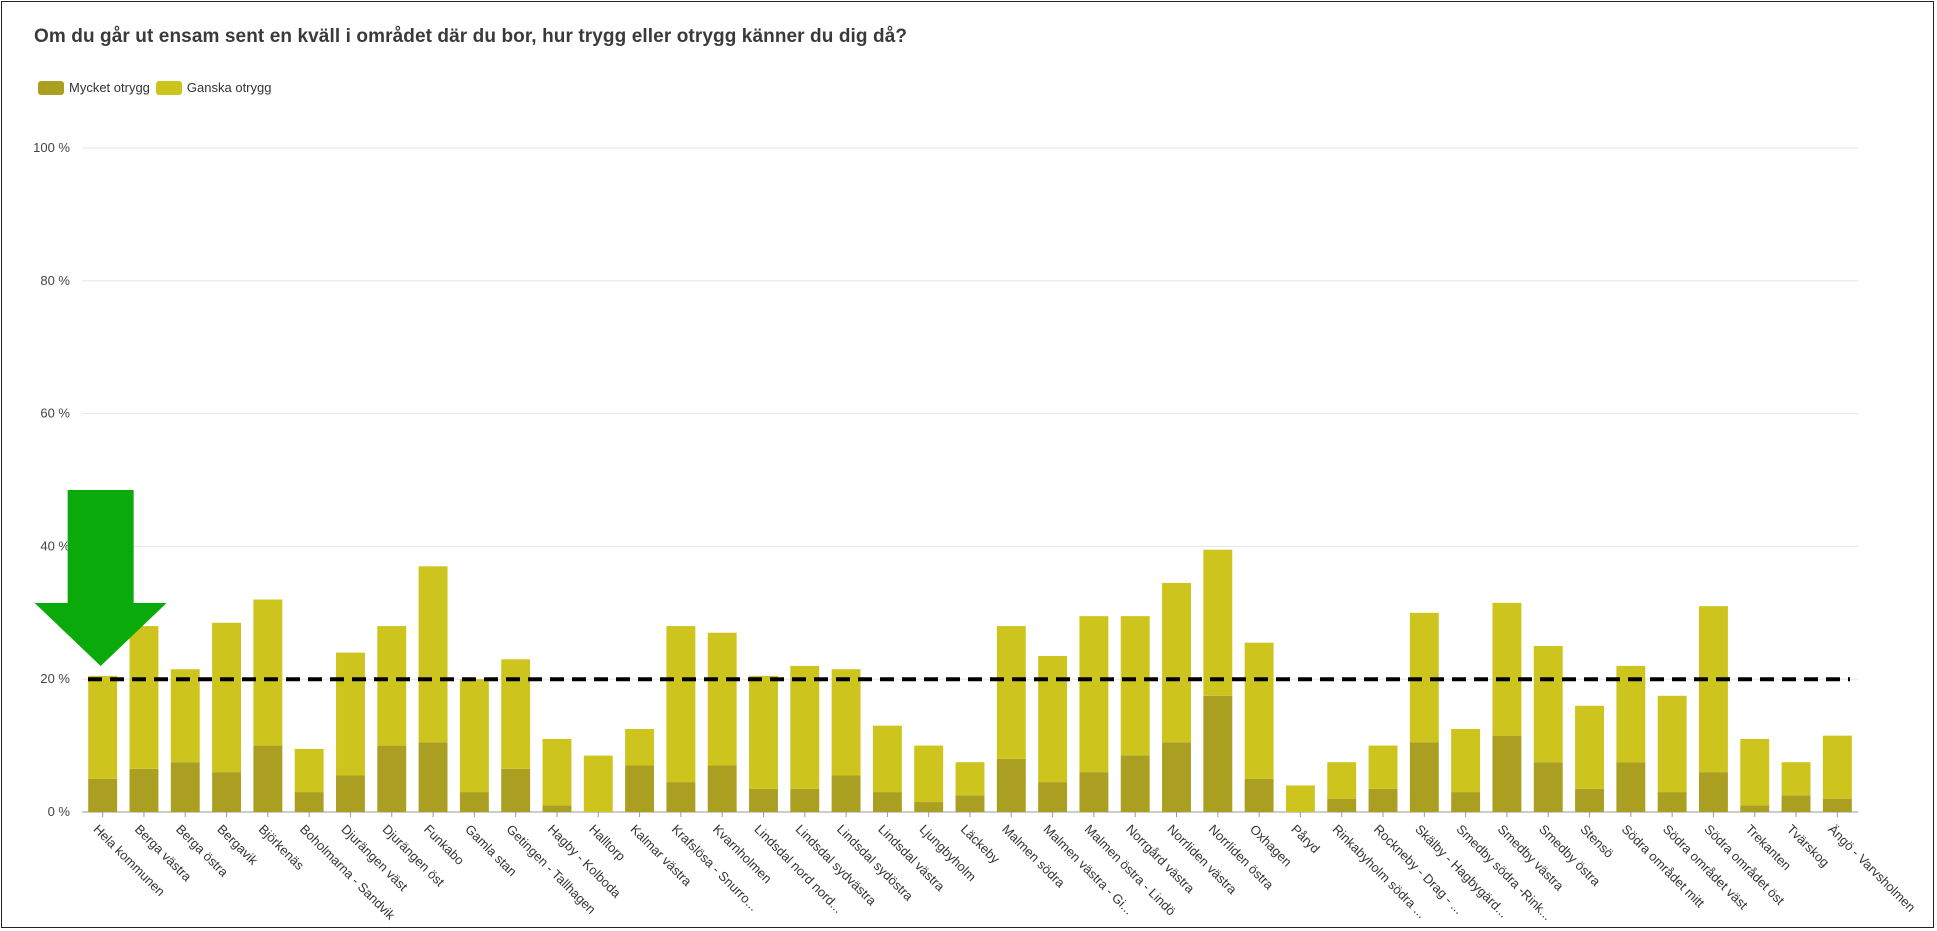 The image size is (1937, 931). Describe the element at coordinates (875, 863) in the screenshot. I see `x-tick-label: Lindsdal sydöstra` at that location.